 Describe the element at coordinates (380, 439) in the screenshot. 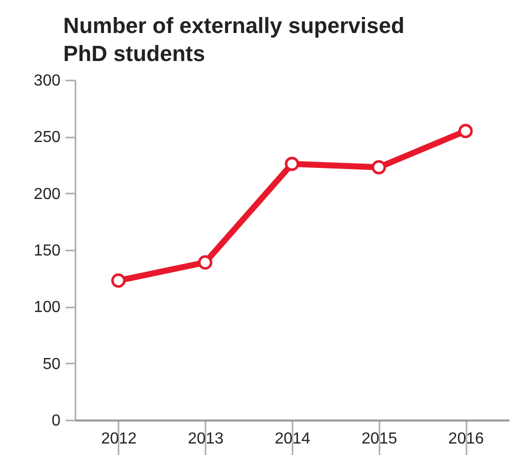

I see `x-tick-label: 2015` at that location.